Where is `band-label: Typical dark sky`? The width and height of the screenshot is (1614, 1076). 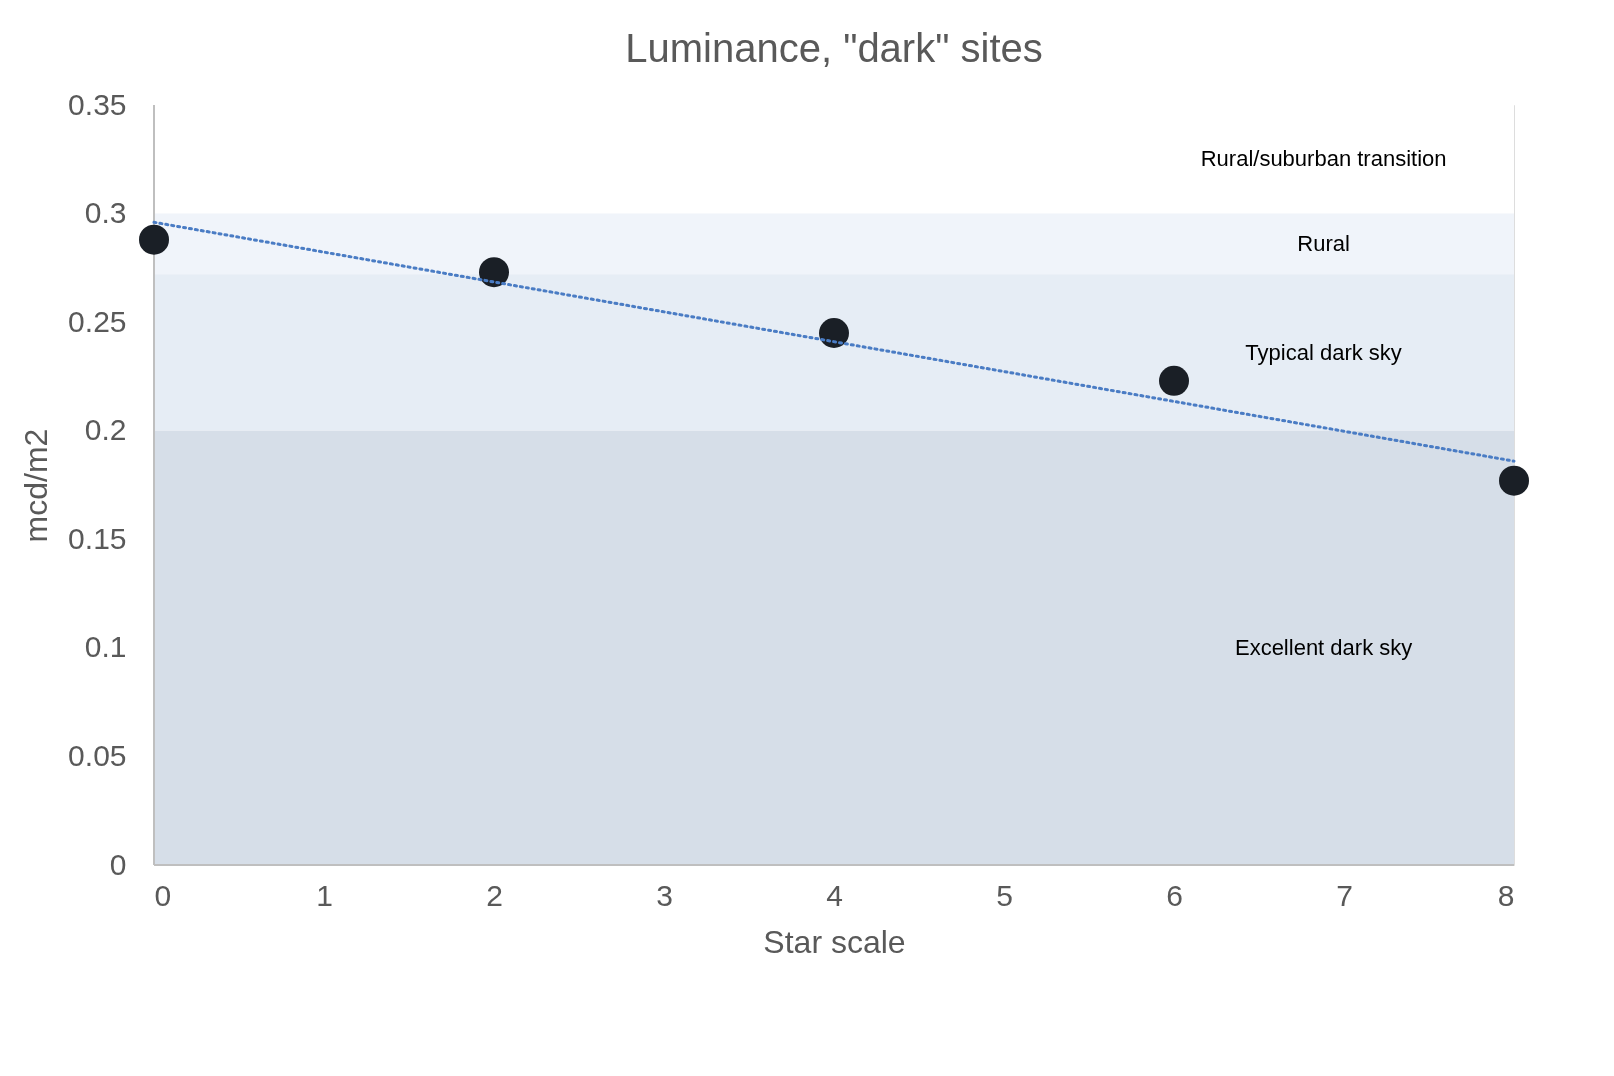 band-label: Typical dark sky is located at coordinates (1323, 352).